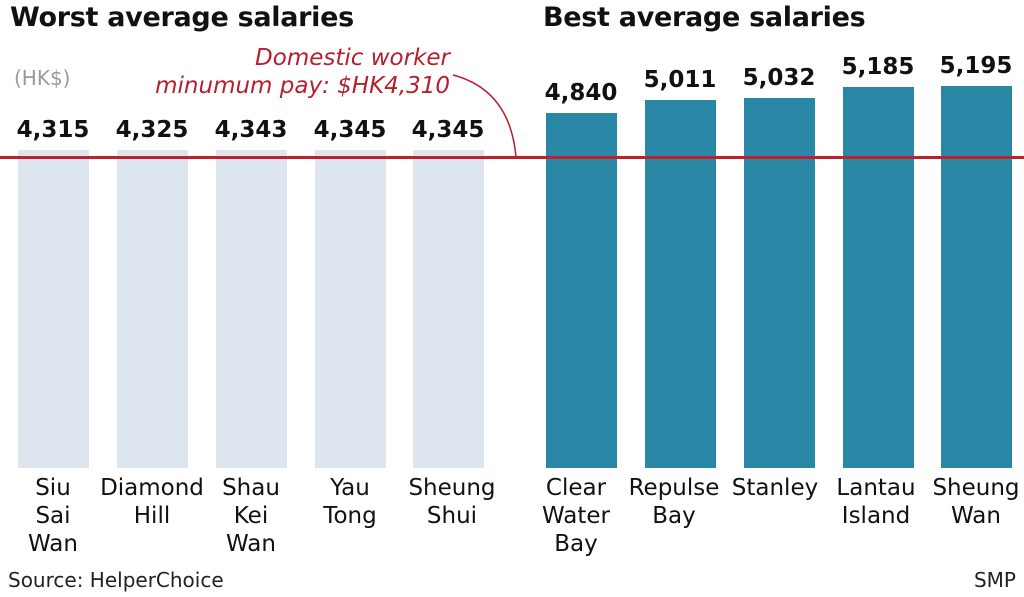 Image resolution: width=1024 pixels, height=597 pixels. Describe the element at coordinates (302, 86) in the screenshot. I see `annotation-line-2: minumum pay: $HK4,310` at that location.